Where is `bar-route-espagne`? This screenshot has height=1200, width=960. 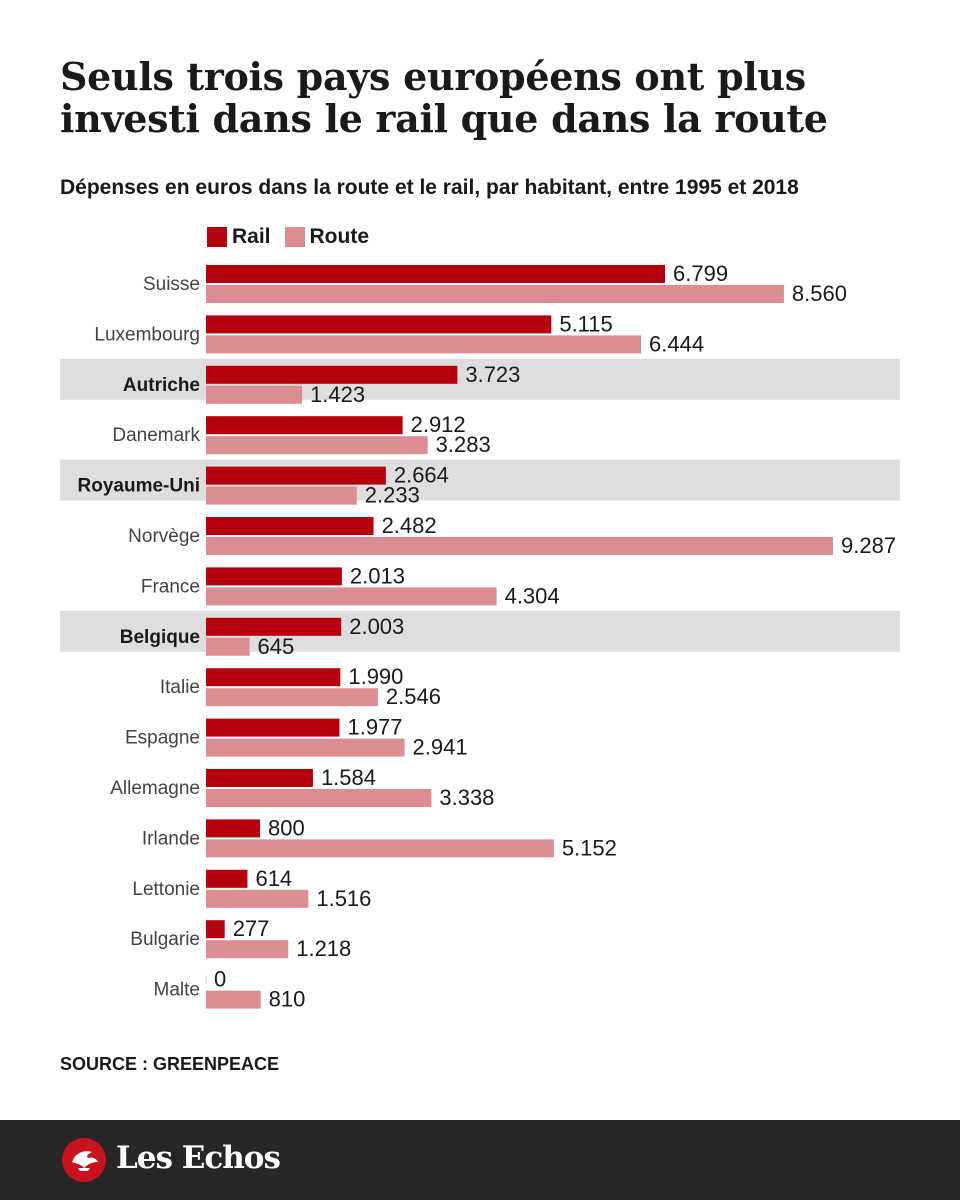 bar-route-espagne is located at coordinates (305, 747).